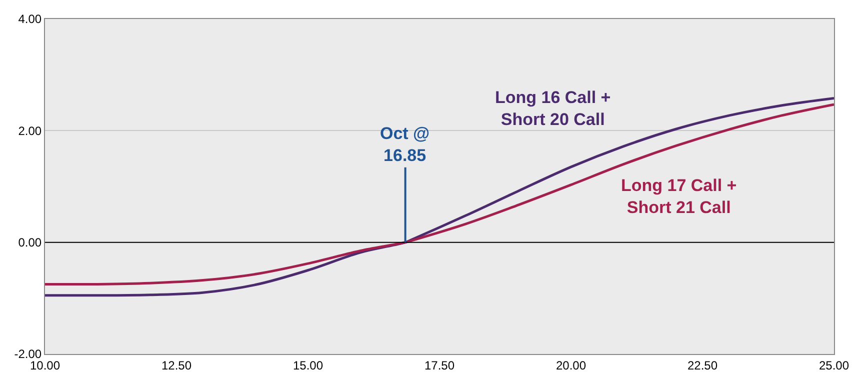  What do you see at coordinates (571, 365) in the screenshot?
I see `x-tick-label: 20.00` at bounding box center [571, 365].